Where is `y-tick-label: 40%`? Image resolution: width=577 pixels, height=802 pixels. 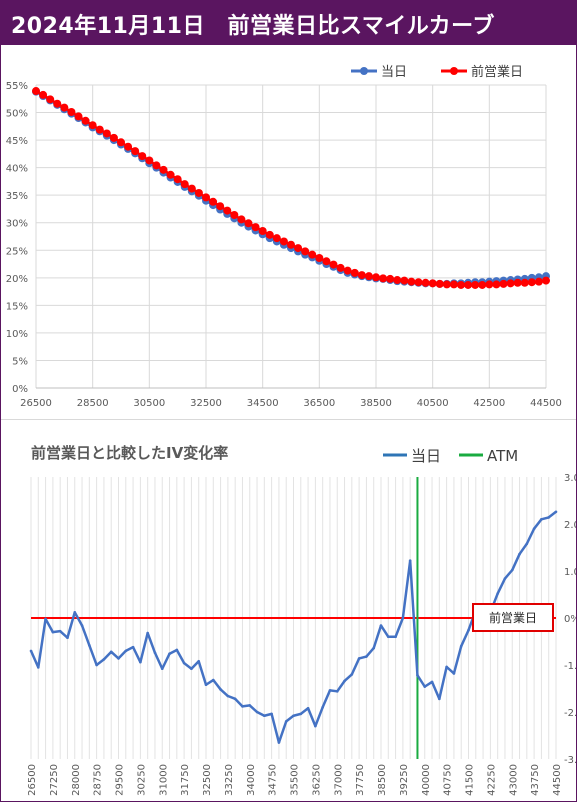 y-tick-label: 40% is located at coordinates (17, 169).